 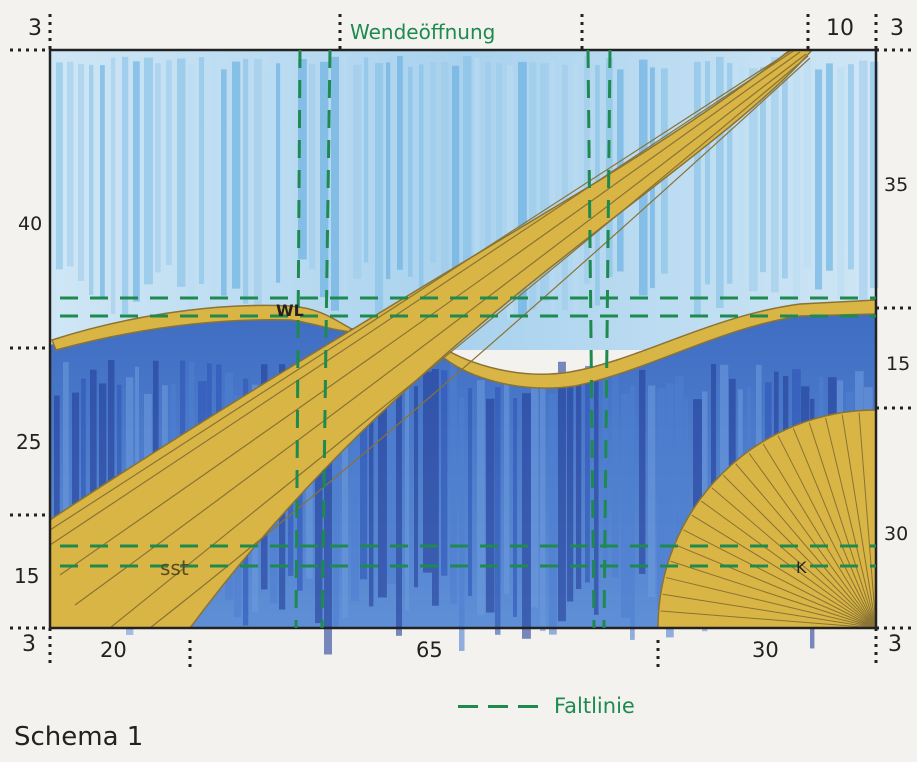 I want to click on bottom-right-margin-label: 3, so click(x=895, y=644).